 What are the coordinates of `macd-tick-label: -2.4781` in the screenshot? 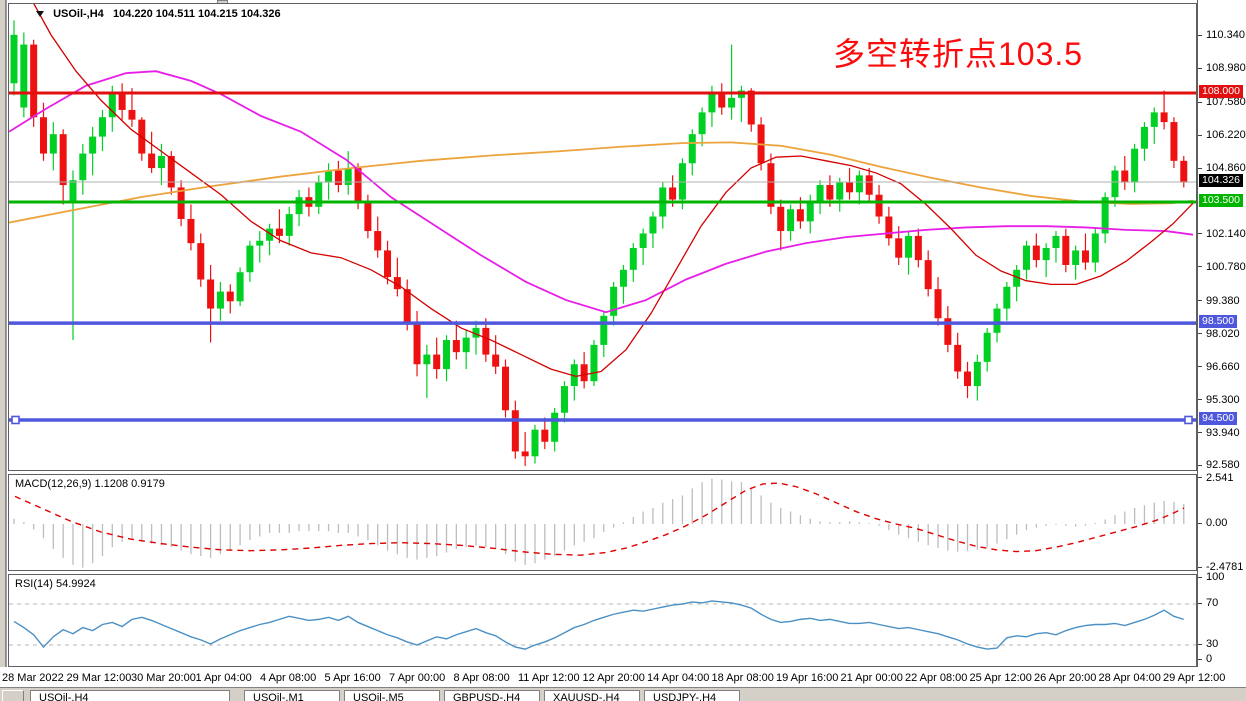 It's located at (1225, 567).